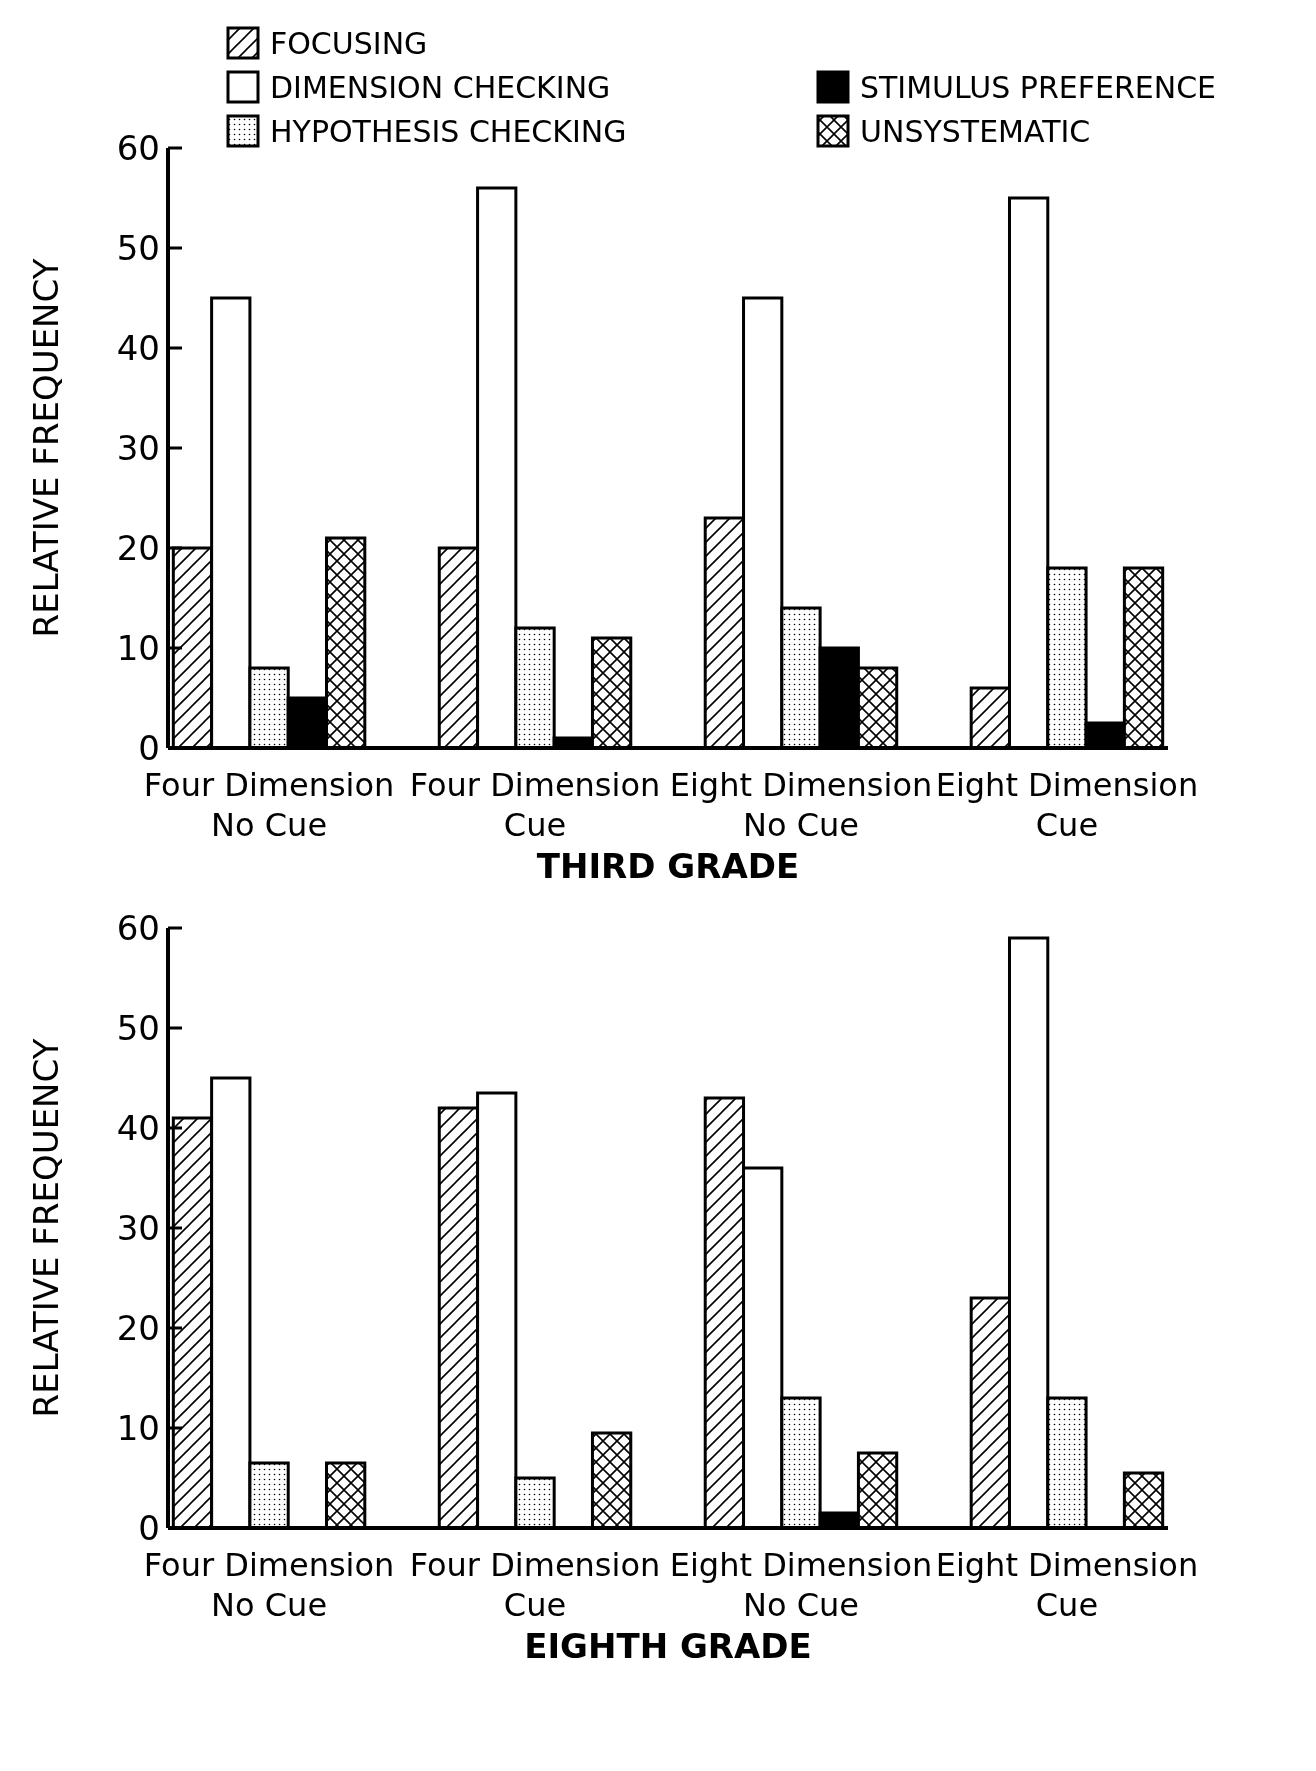  What do you see at coordinates (349, 43) in the screenshot?
I see `legend-label: FOCUSING` at bounding box center [349, 43].